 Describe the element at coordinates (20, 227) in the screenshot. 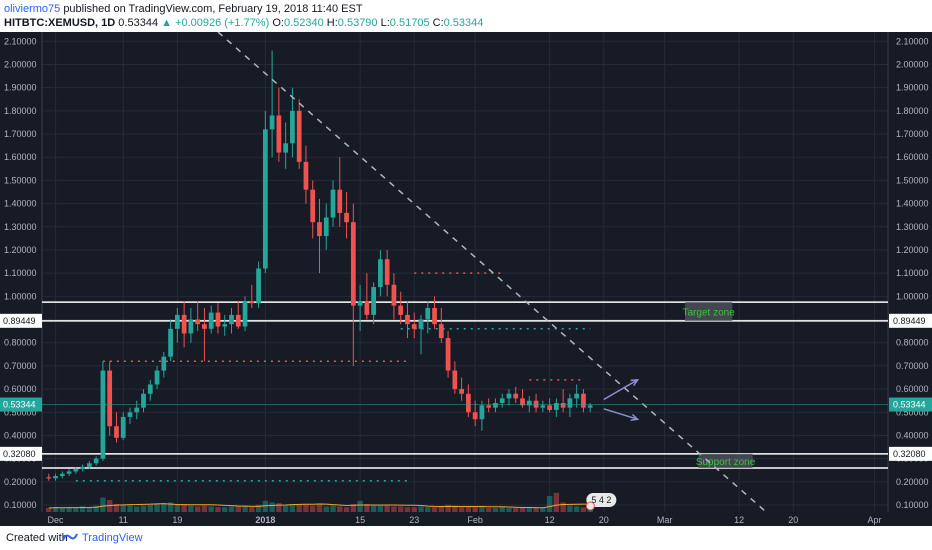

I see `y-tick-label-left: 1.30000` at that location.